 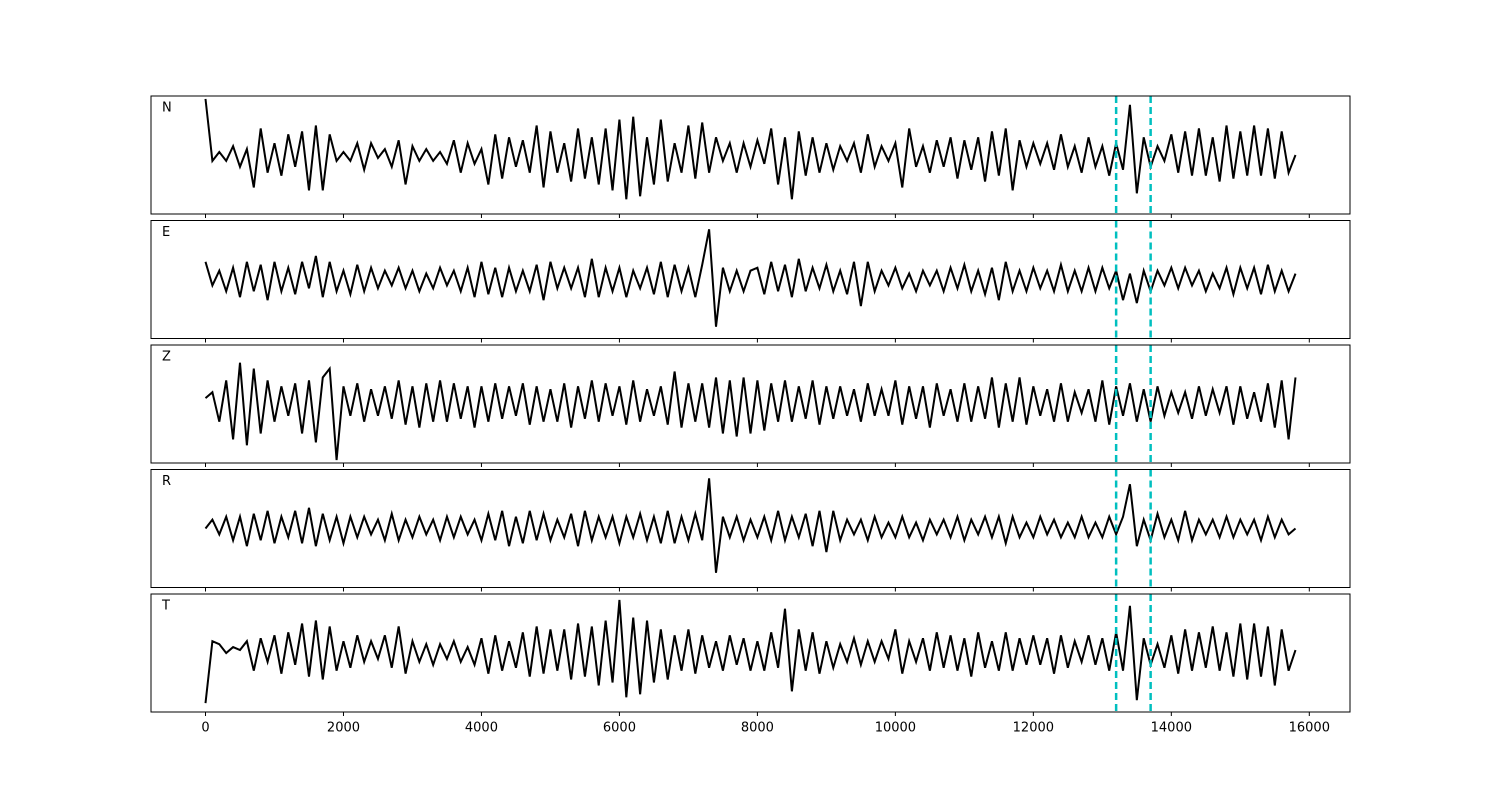 What do you see at coordinates (166, 357) in the screenshot?
I see `panel-label: Z` at bounding box center [166, 357].